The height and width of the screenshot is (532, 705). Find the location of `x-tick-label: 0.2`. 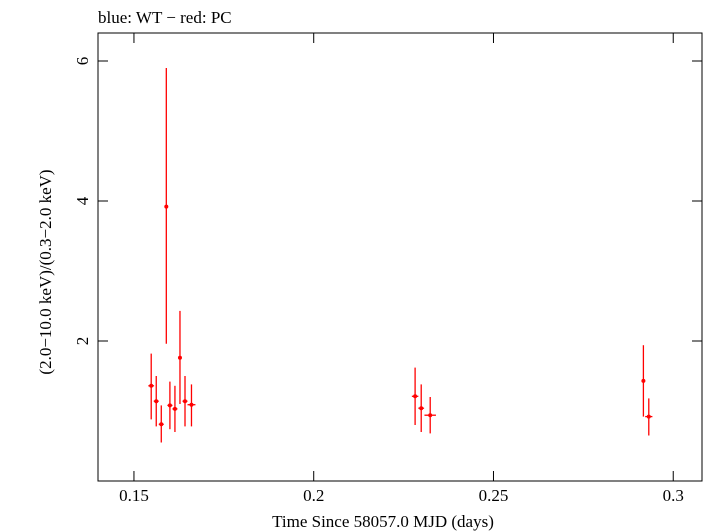

x-tick-label: 0.2 is located at coordinates (313, 495).